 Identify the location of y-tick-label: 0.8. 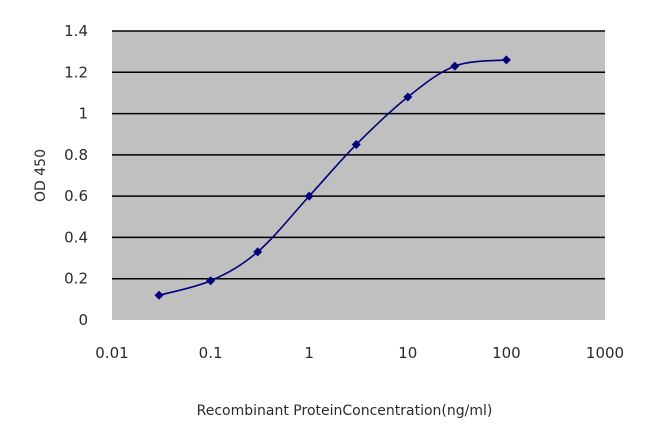
(76, 155).